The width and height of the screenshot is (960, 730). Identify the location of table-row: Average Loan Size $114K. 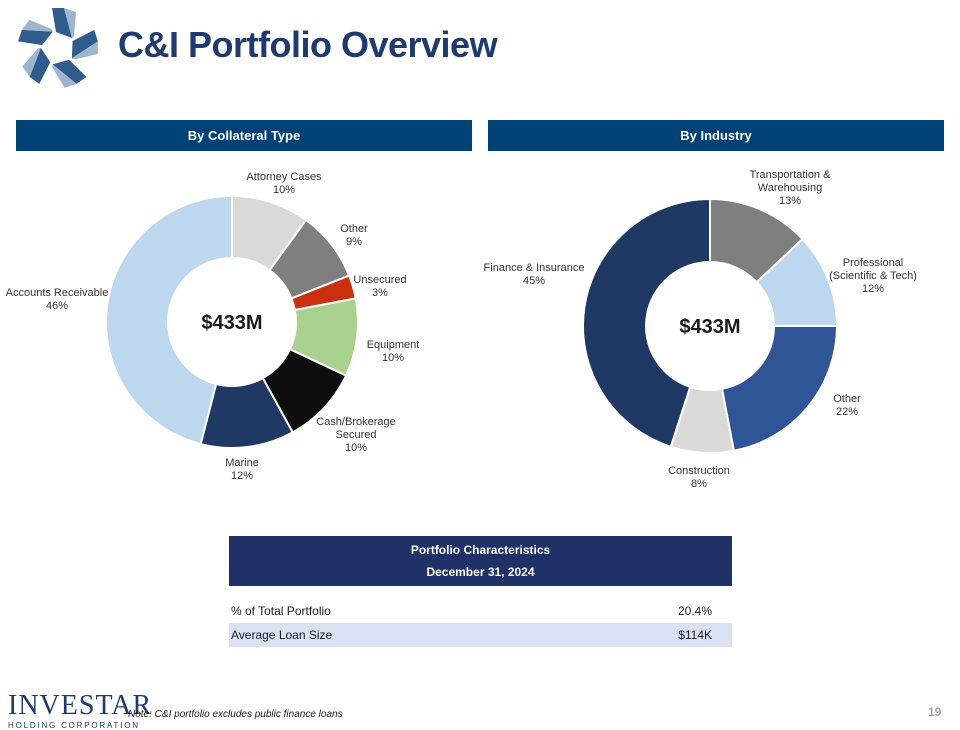
(480, 635).